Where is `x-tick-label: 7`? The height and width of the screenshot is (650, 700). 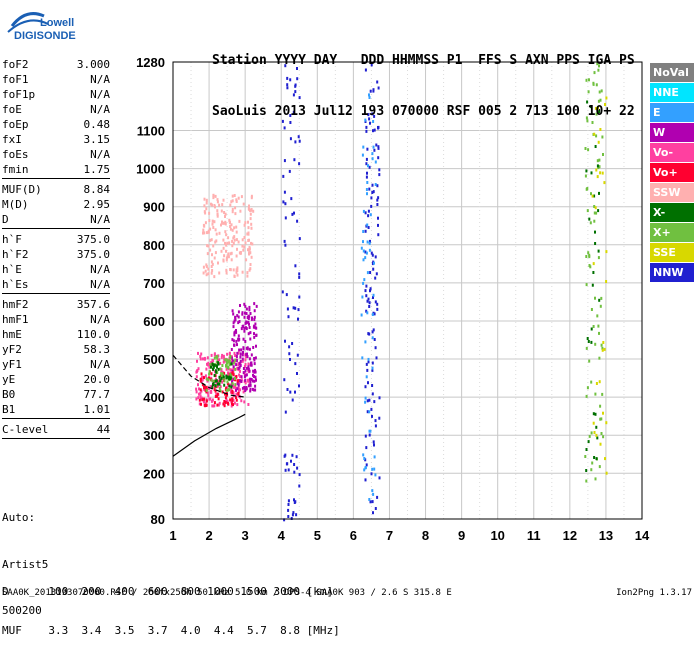
x-tick-label: 7 is located at coordinates (389, 535).